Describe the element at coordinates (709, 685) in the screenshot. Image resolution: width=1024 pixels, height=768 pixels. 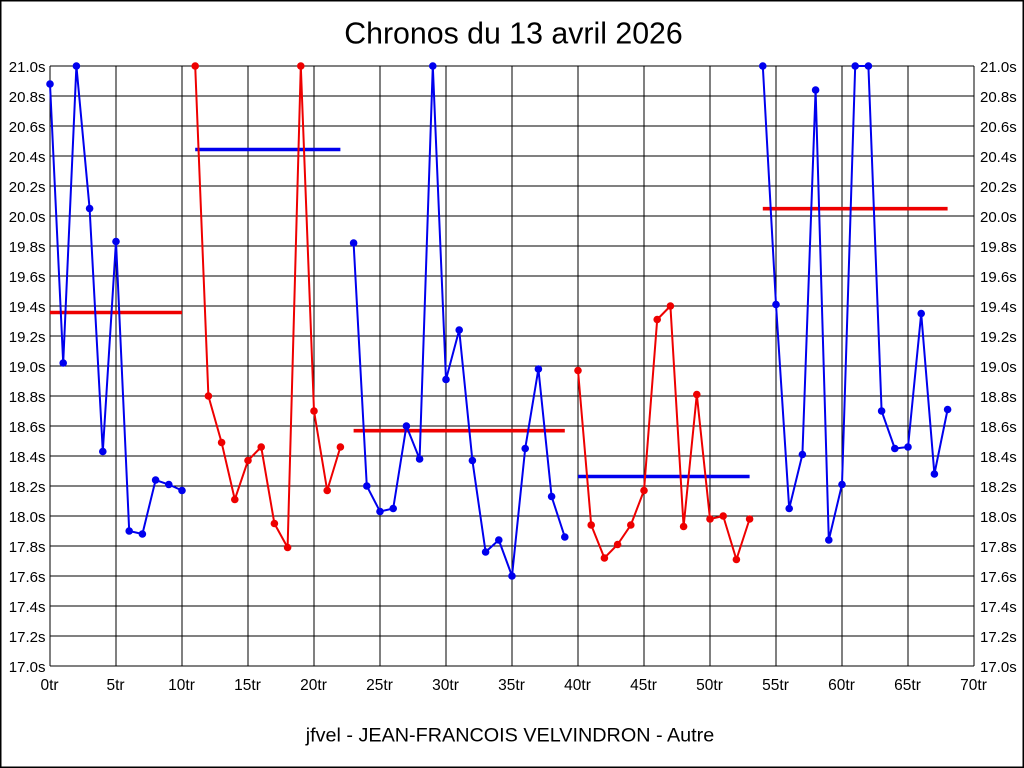
I see `svg-text: 50tr` at that location.